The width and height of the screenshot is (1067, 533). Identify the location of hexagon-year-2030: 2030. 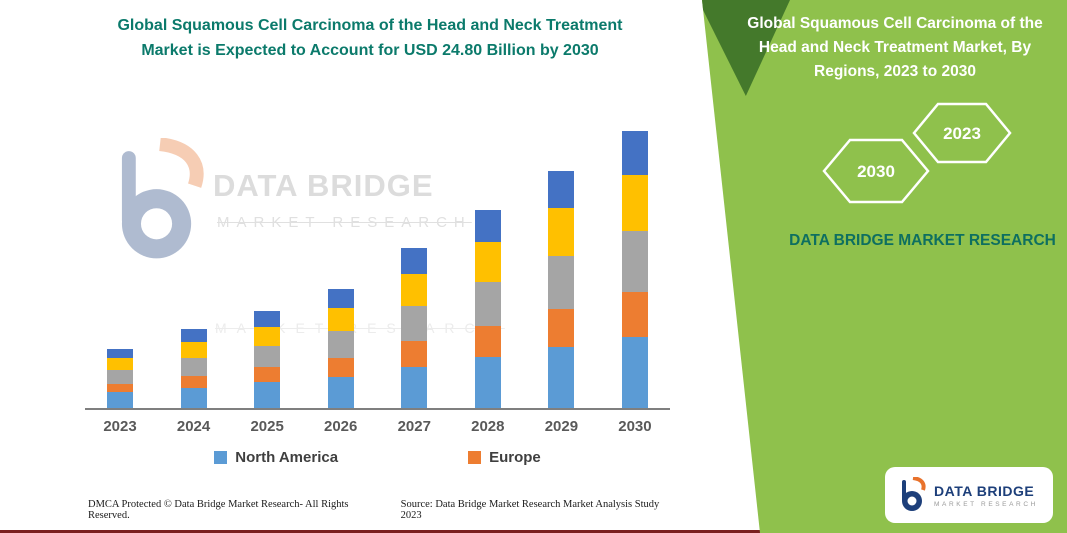
(876, 171).